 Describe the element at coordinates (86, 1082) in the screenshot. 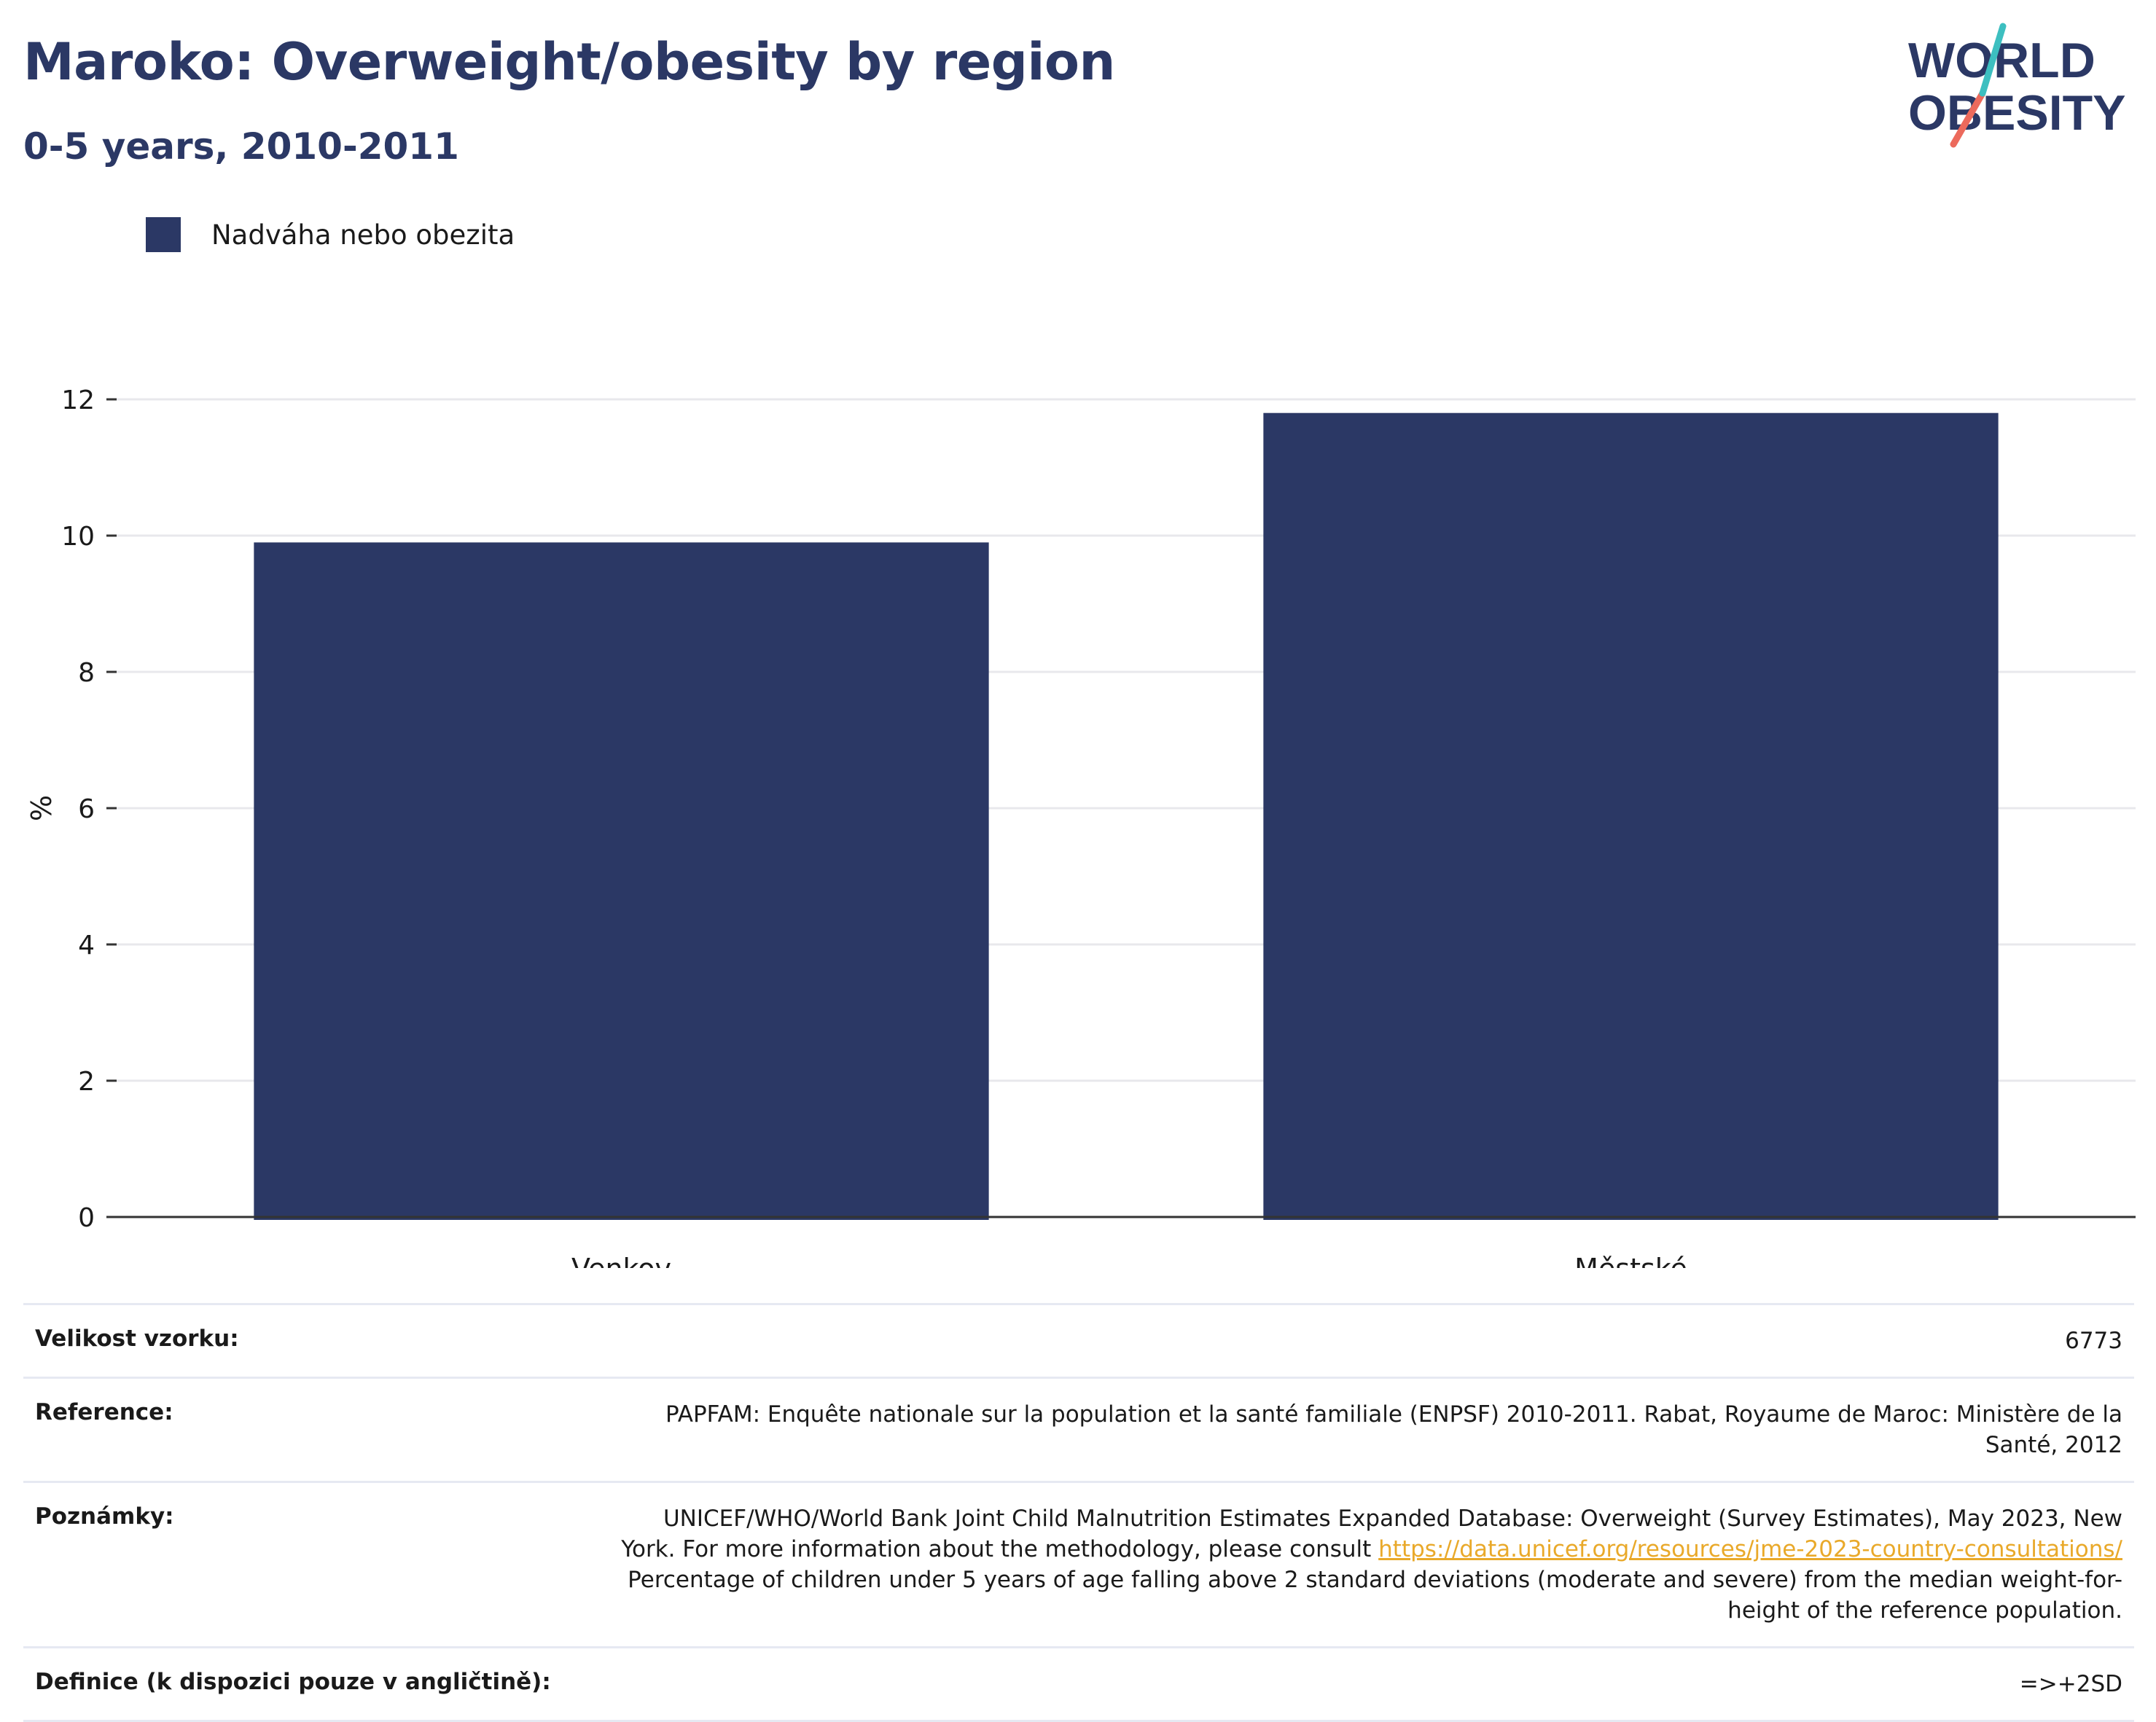

I see `y-tick-label: 2` at that location.